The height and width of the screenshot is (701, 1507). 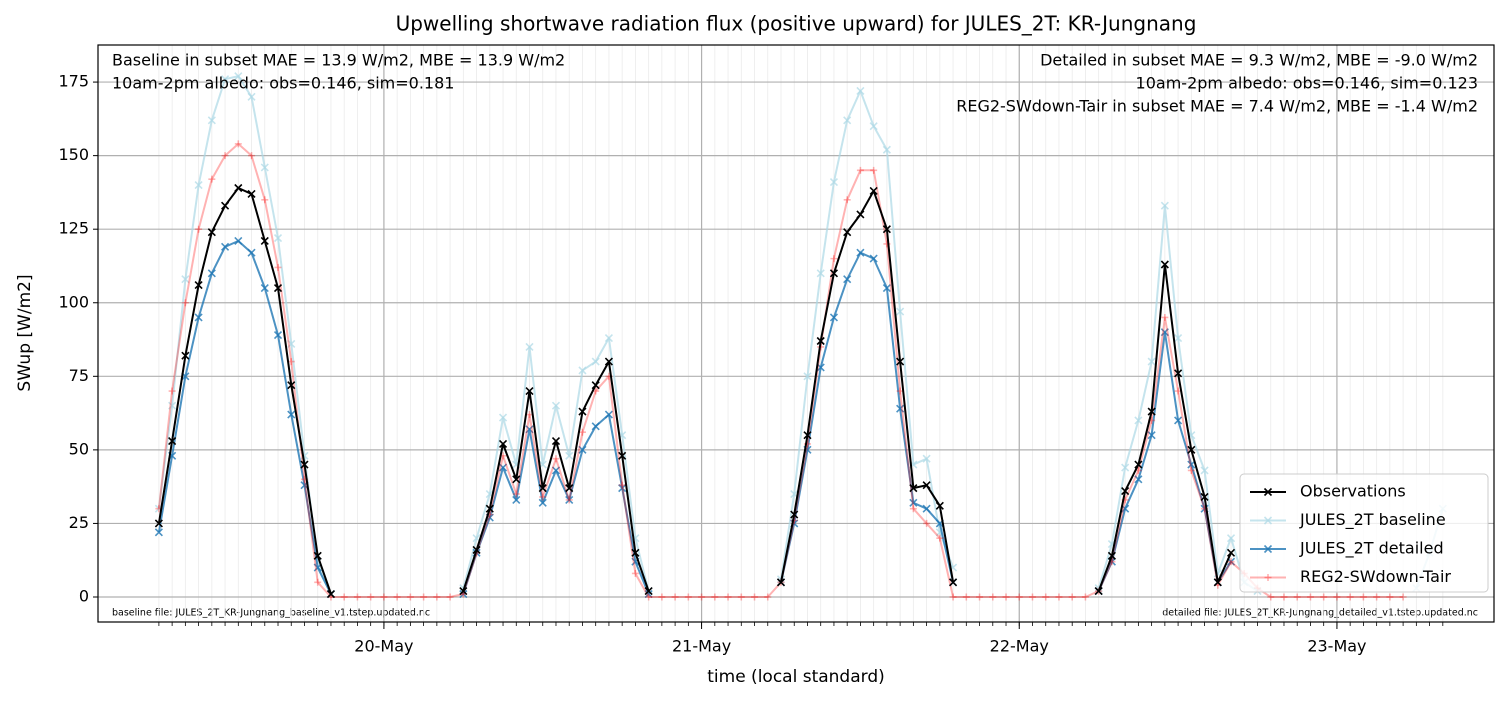 What do you see at coordinates (73, 81) in the screenshot?
I see `y-tick-label: 175` at bounding box center [73, 81].